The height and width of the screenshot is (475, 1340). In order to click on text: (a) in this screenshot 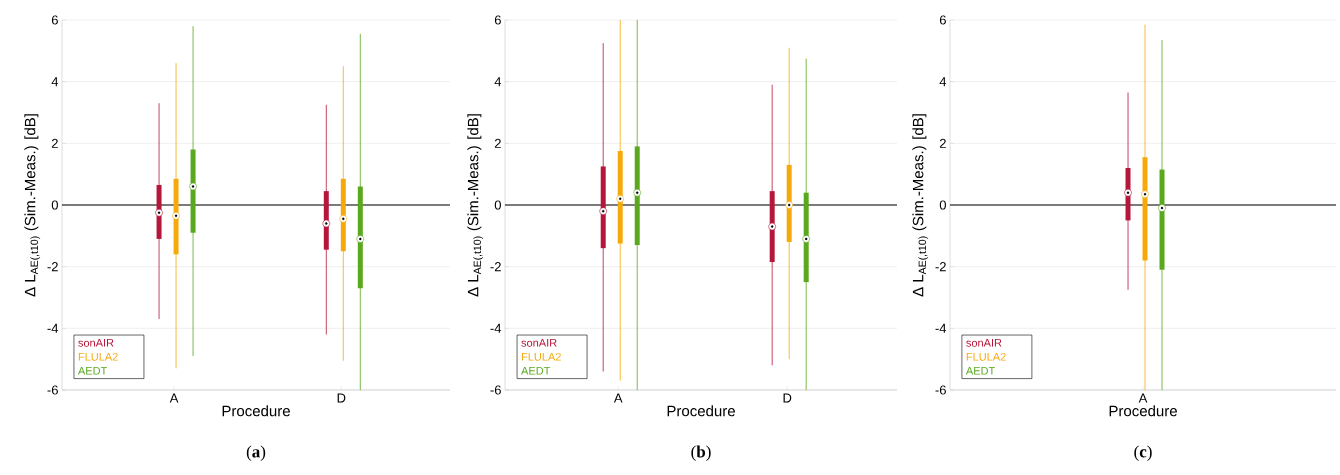, I will do `click(256, 453)`.